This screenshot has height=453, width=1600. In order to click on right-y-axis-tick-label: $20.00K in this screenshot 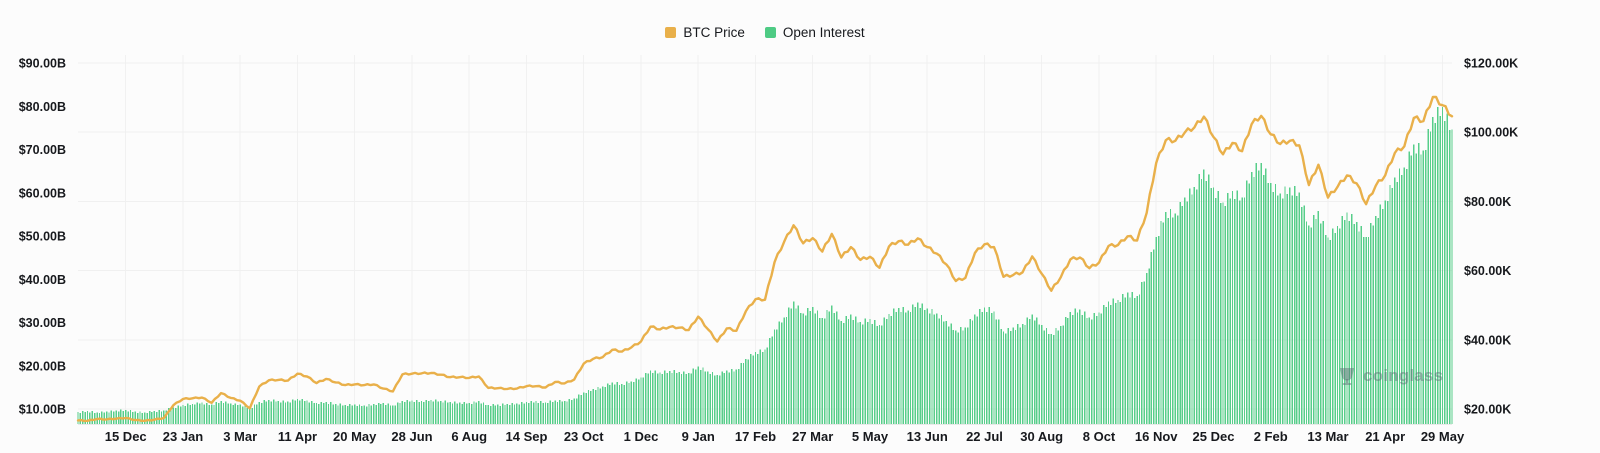, I will do `click(1487, 410)`.